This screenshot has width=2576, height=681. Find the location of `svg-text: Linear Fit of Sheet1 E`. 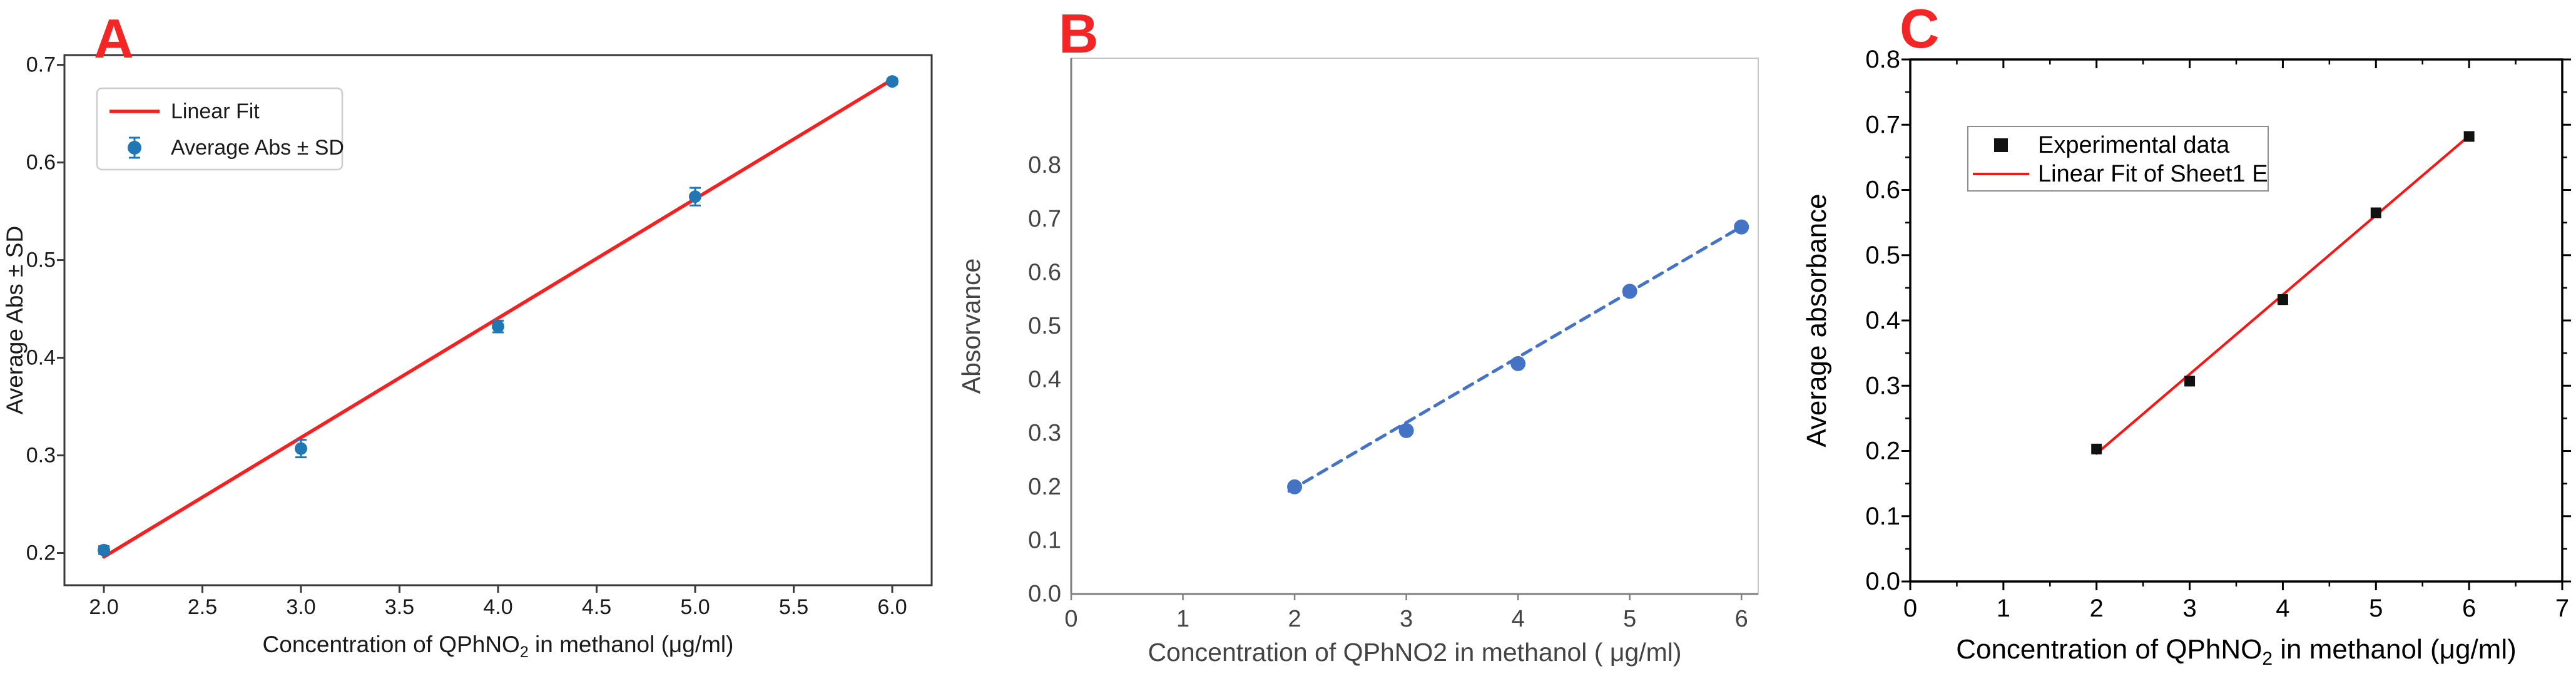

svg-text: Linear Fit of Sheet1 E is located at coordinates (2153, 174).